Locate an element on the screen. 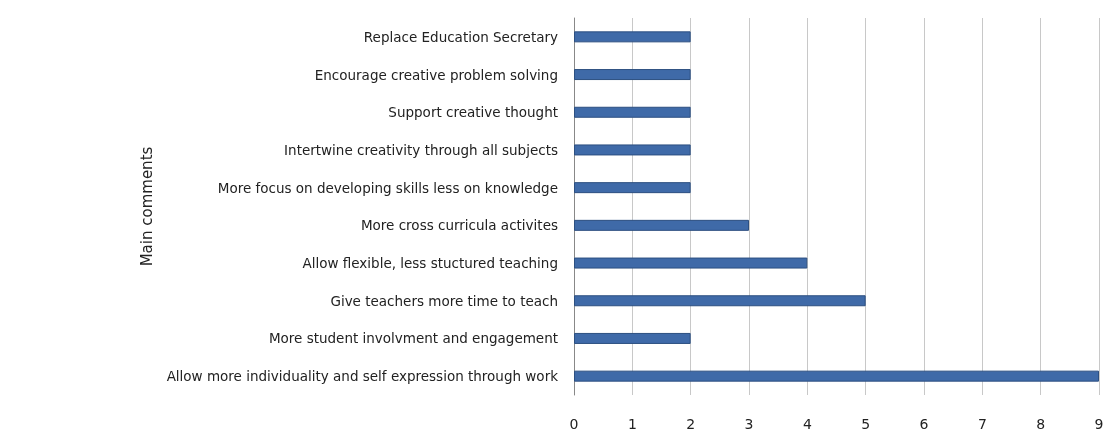 This screenshot has width=1109, height=439. y-axis-title: Main comments is located at coordinates (146, 206).